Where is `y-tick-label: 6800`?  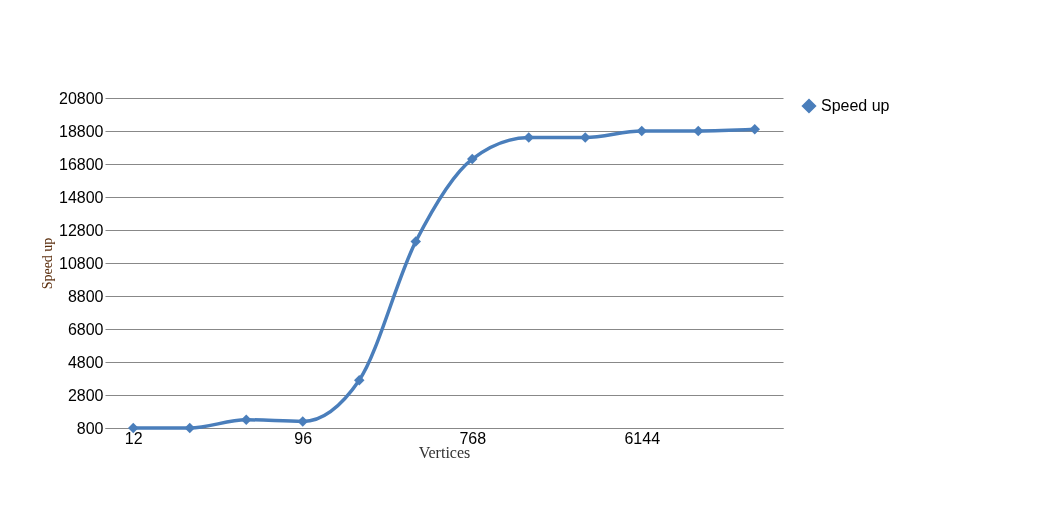 y-tick-label: 6800 is located at coordinates (85, 329).